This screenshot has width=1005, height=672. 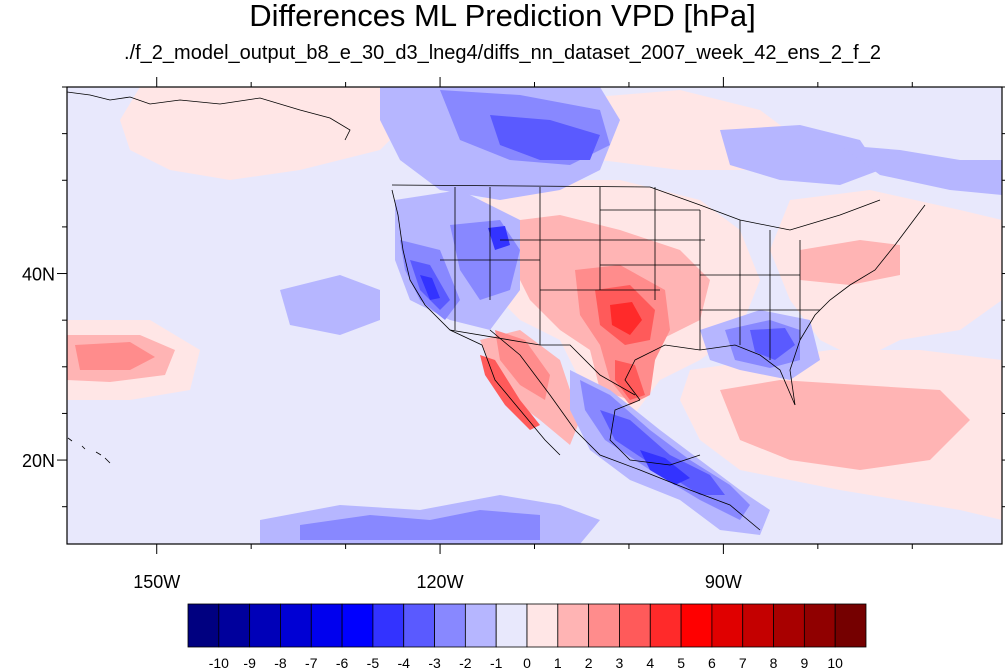 What do you see at coordinates (743, 663) in the screenshot?
I see `colorbar-label: 7` at bounding box center [743, 663].